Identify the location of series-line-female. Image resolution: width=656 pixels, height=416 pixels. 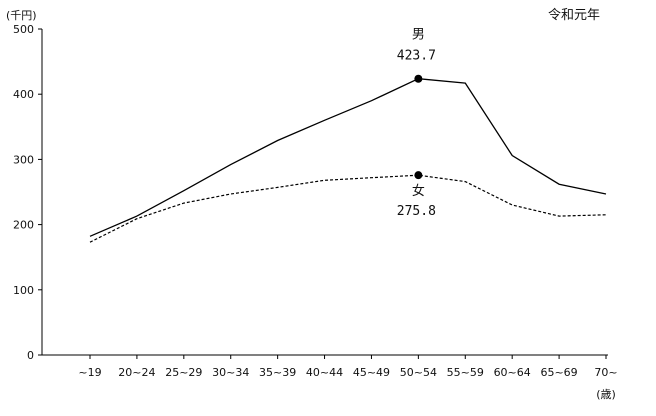
(348, 208).